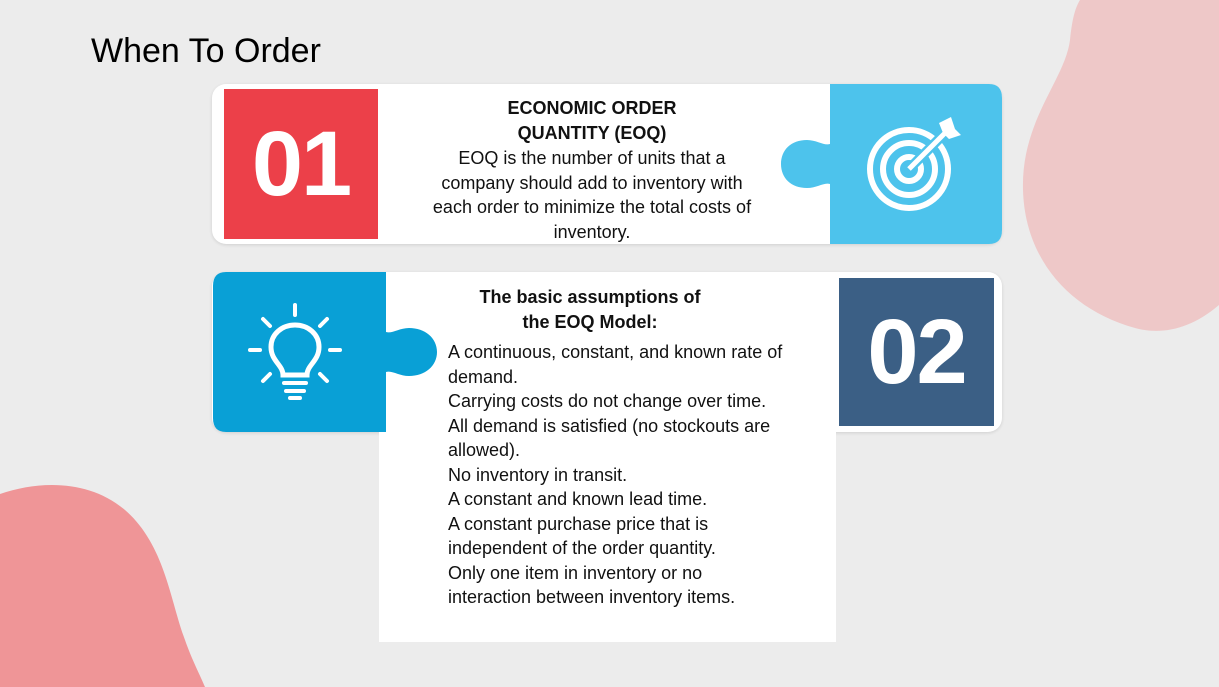  I want to click on list-item: Only one item in inventory or no, so click(575, 572).